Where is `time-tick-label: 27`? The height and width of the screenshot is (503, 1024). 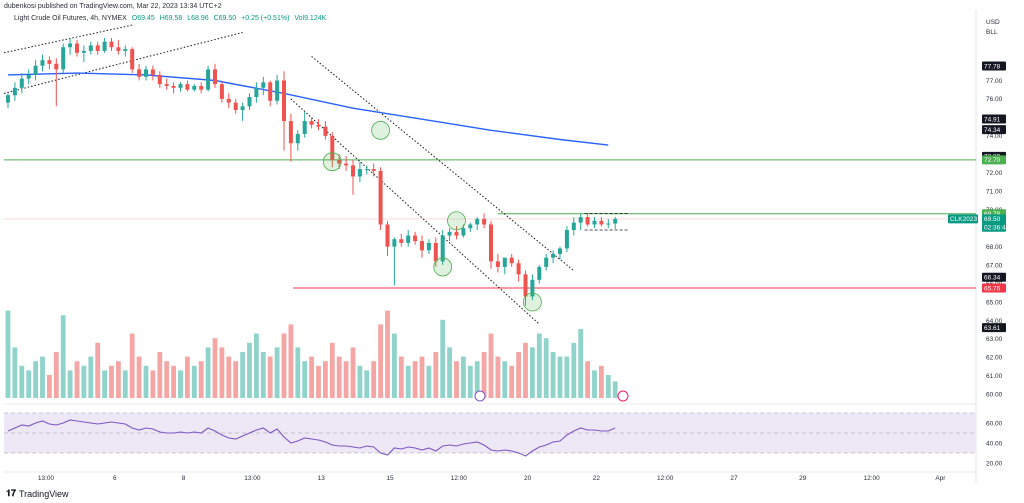
time-tick-label: 27 is located at coordinates (734, 478).